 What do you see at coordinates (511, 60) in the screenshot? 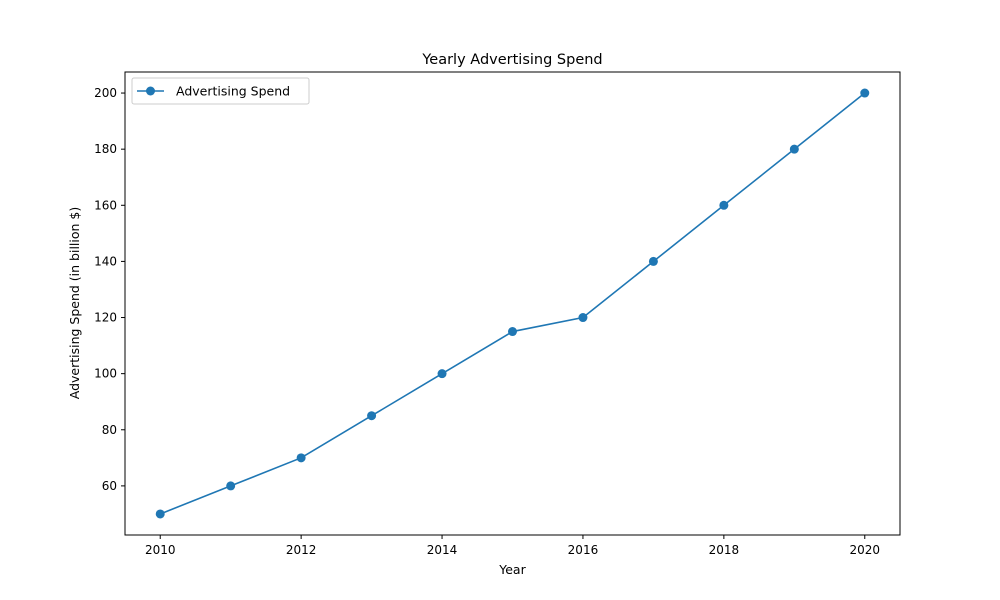
I see `chart-title: Yearly Advertising Spend` at bounding box center [511, 60].